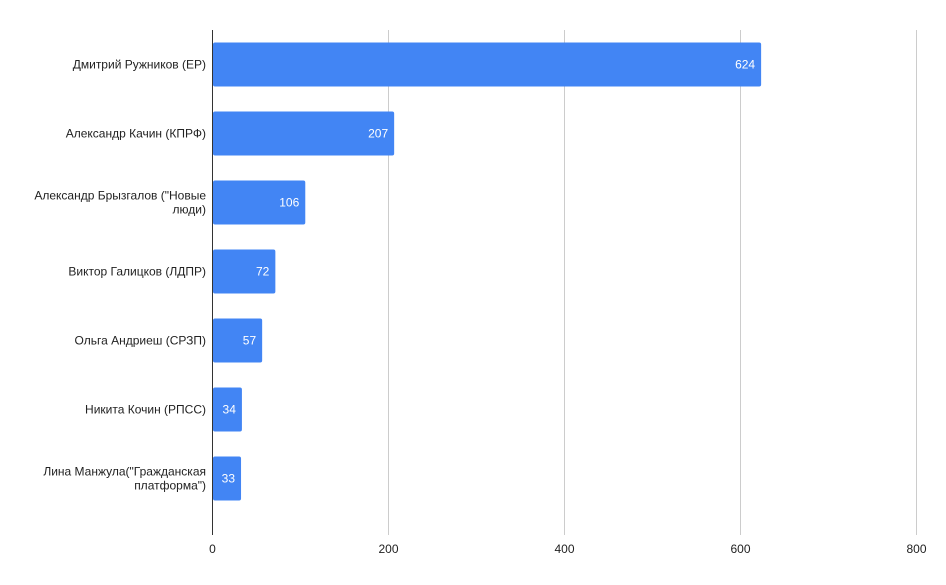 This screenshot has width=946, height=585. I want to click on category-label: Александр Брызгалов ("Новые люди), so click(120, 203).